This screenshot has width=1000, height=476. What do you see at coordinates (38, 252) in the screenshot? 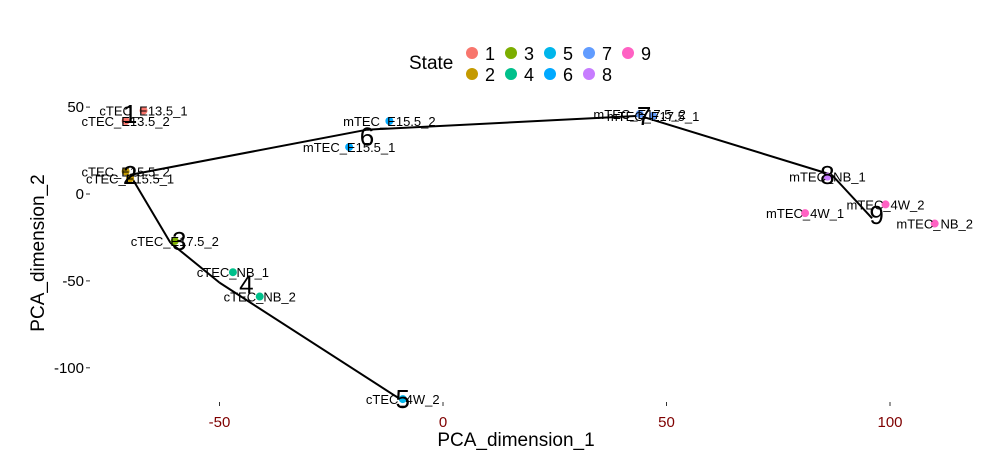
I see `y-axis-title: PCA_dimension_2` at bounding box center [38, 252].